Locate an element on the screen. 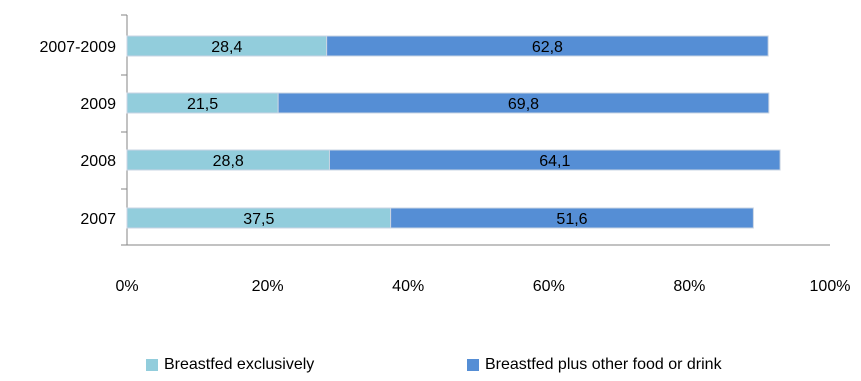 This screenshot has height=381, width=861. y-tick-label: 2007-2009 is located at coordinates (77, 47).